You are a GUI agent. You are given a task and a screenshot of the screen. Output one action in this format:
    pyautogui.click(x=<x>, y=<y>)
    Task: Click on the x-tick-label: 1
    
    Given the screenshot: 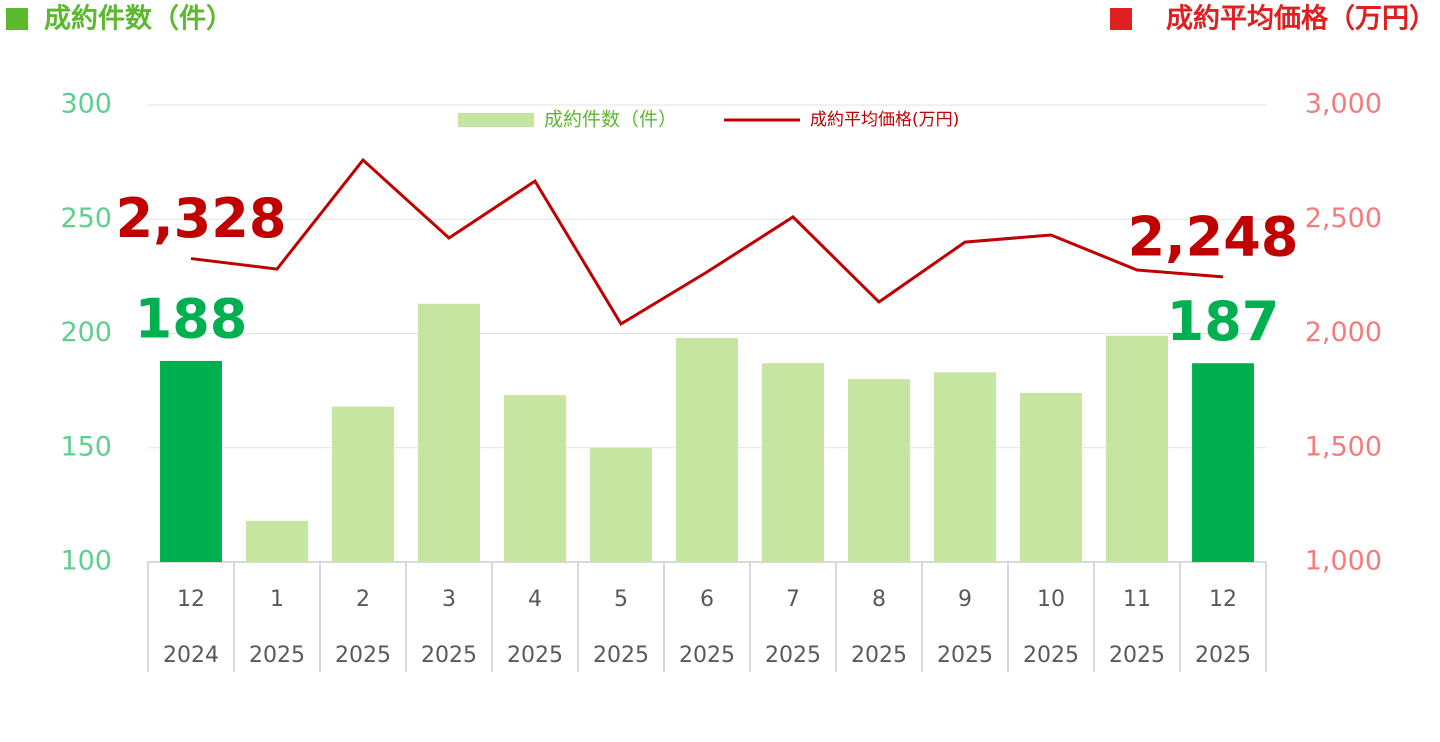 What is the action you would take?
    pyautogui.click(x=277, y=599)
    